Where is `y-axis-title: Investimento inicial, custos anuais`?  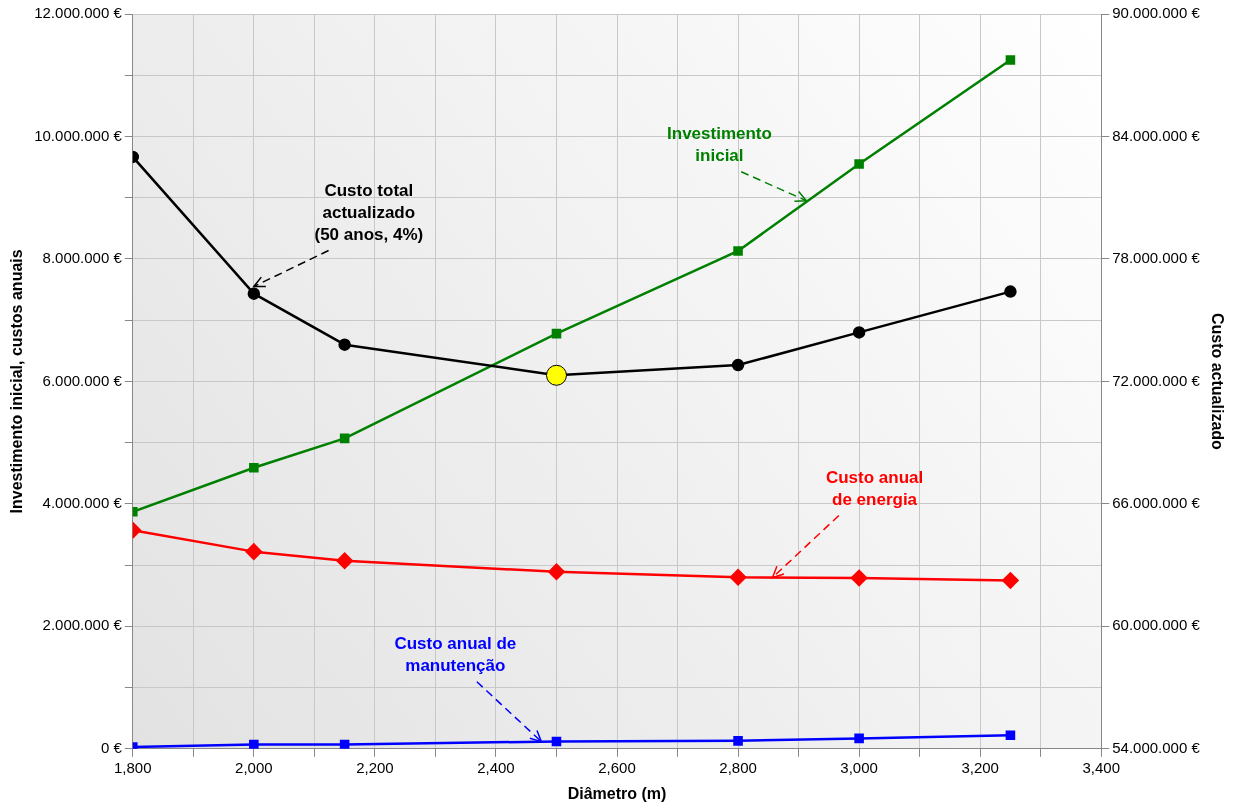 y-axis-title: Investimento inicial, custos anuais is located at coordinates (17, 381).